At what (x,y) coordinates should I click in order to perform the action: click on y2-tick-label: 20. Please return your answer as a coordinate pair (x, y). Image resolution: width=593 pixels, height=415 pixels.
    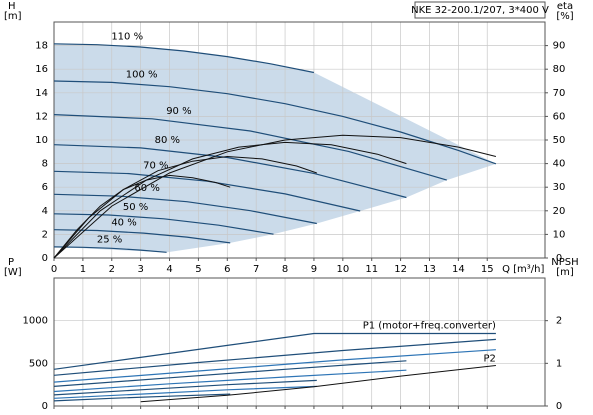
    Looking at the image, I should click on (559, 211).